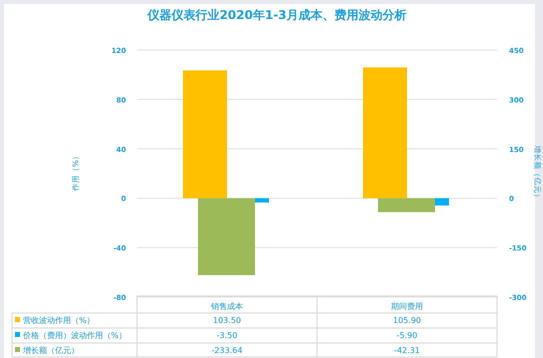 Image resolution: width=543 pixels, height=358 pixels. What do you see at coordinates (50, 350) in the screenshot?
I see `legend-label: 增长额（亿元）` at bounding box center [50, 350].